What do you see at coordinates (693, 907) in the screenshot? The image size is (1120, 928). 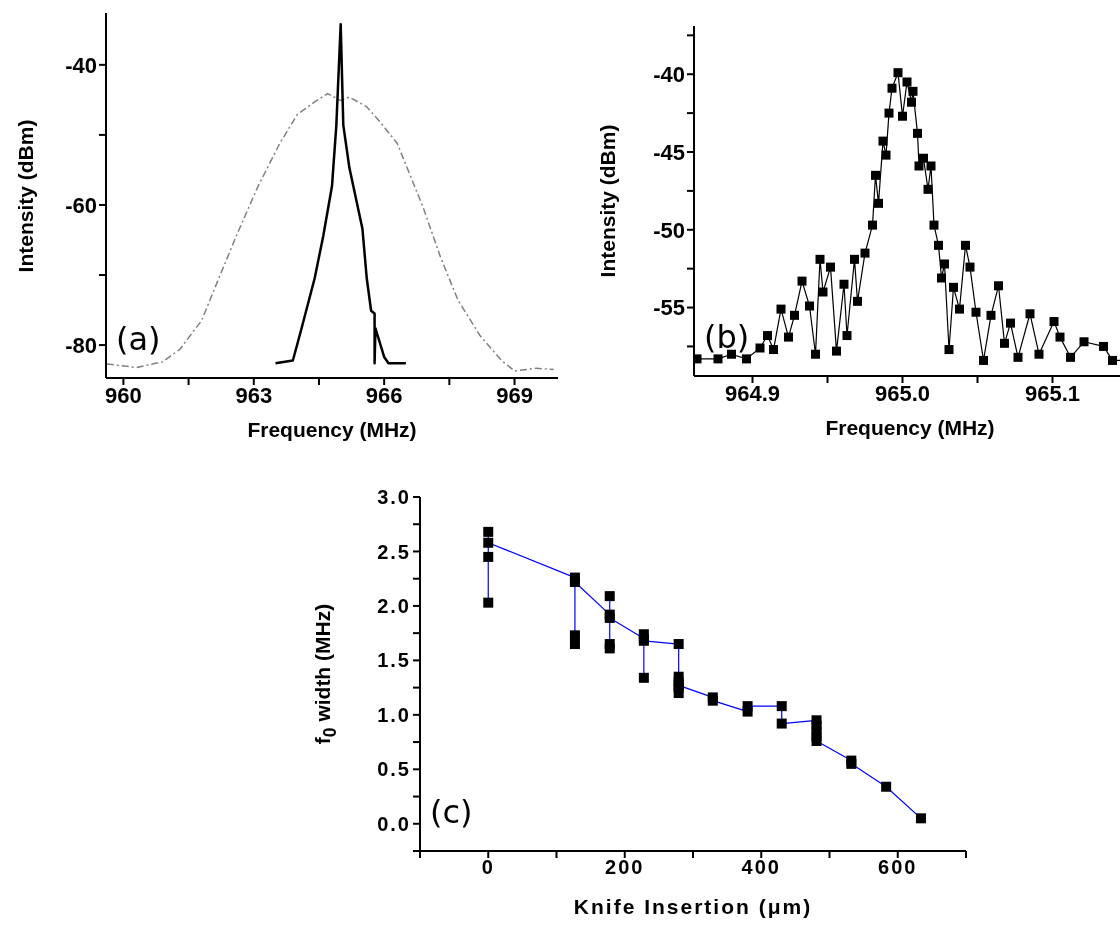 I see `x-axis-title: Knife Insertion (μm)` at bounding box center [693, 907].